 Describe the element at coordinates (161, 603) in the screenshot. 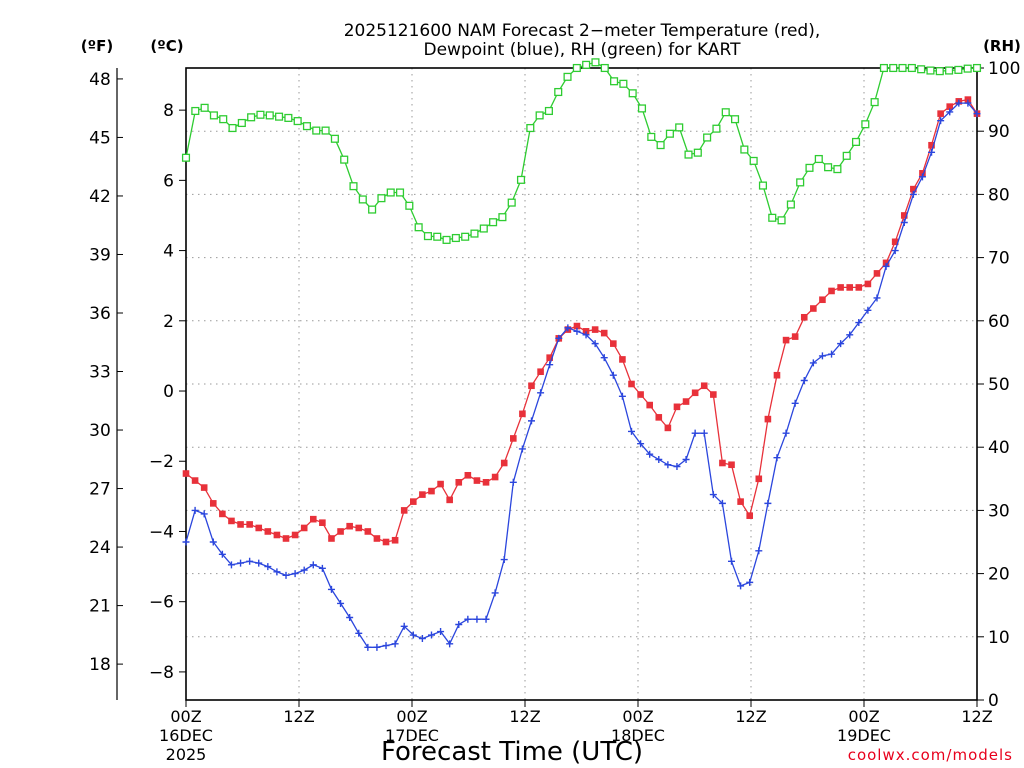

I see `celsius-tick-label: −6` at that location.